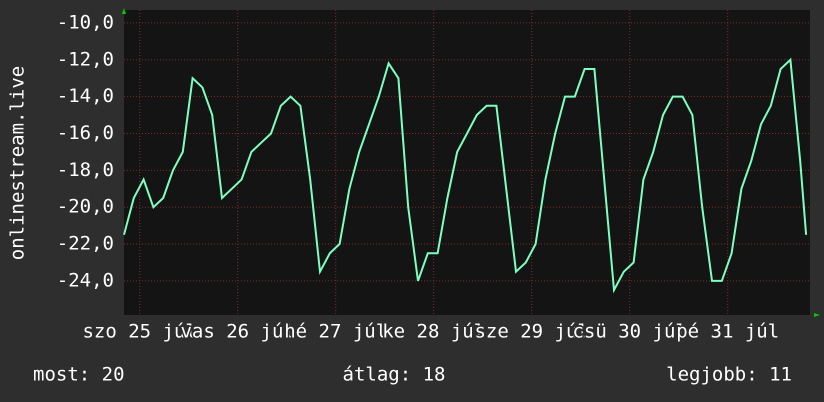 This screenshot has width=824, height=402. Describe the element at coordinates (433, 332) in the screenshot. I see `x-tick-label: ke 28 júl` at that location.